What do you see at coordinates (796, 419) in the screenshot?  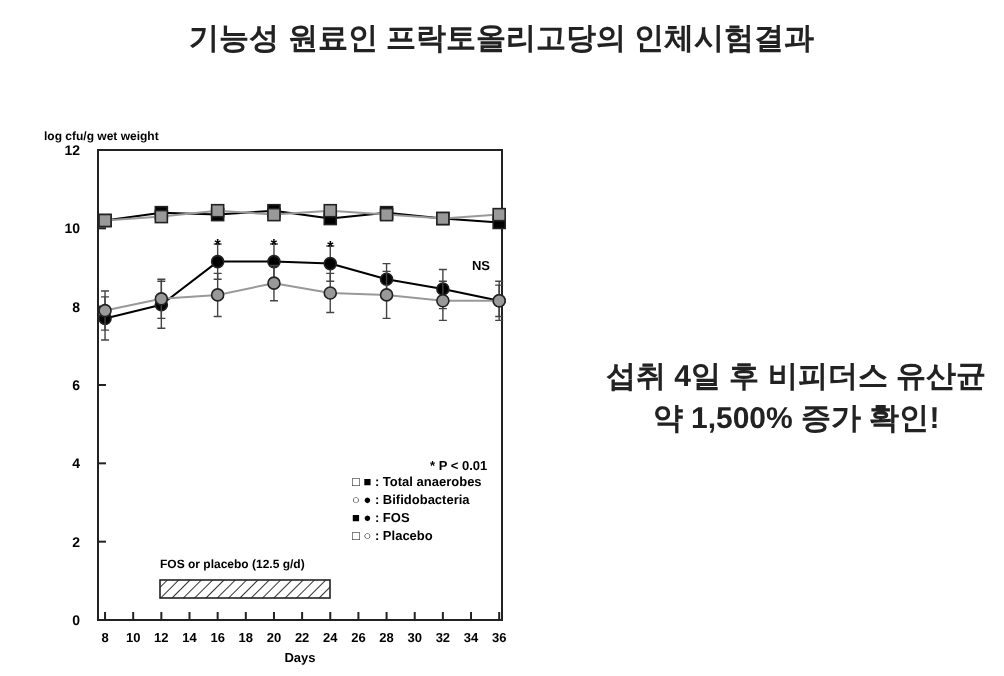 I see `text: 약 1,500% 증가 확인!` at bounding box center [796, 419].